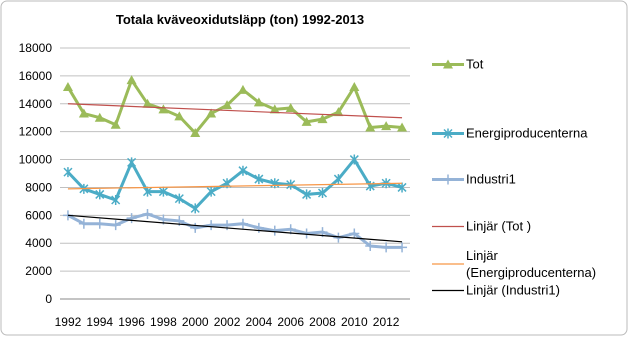 This screenshot has height=338, width=630. Describe the element at coordinates (531, 264) in the screenshot. I see `legend-label: Linjär (Energiproducenterna)` at that location.